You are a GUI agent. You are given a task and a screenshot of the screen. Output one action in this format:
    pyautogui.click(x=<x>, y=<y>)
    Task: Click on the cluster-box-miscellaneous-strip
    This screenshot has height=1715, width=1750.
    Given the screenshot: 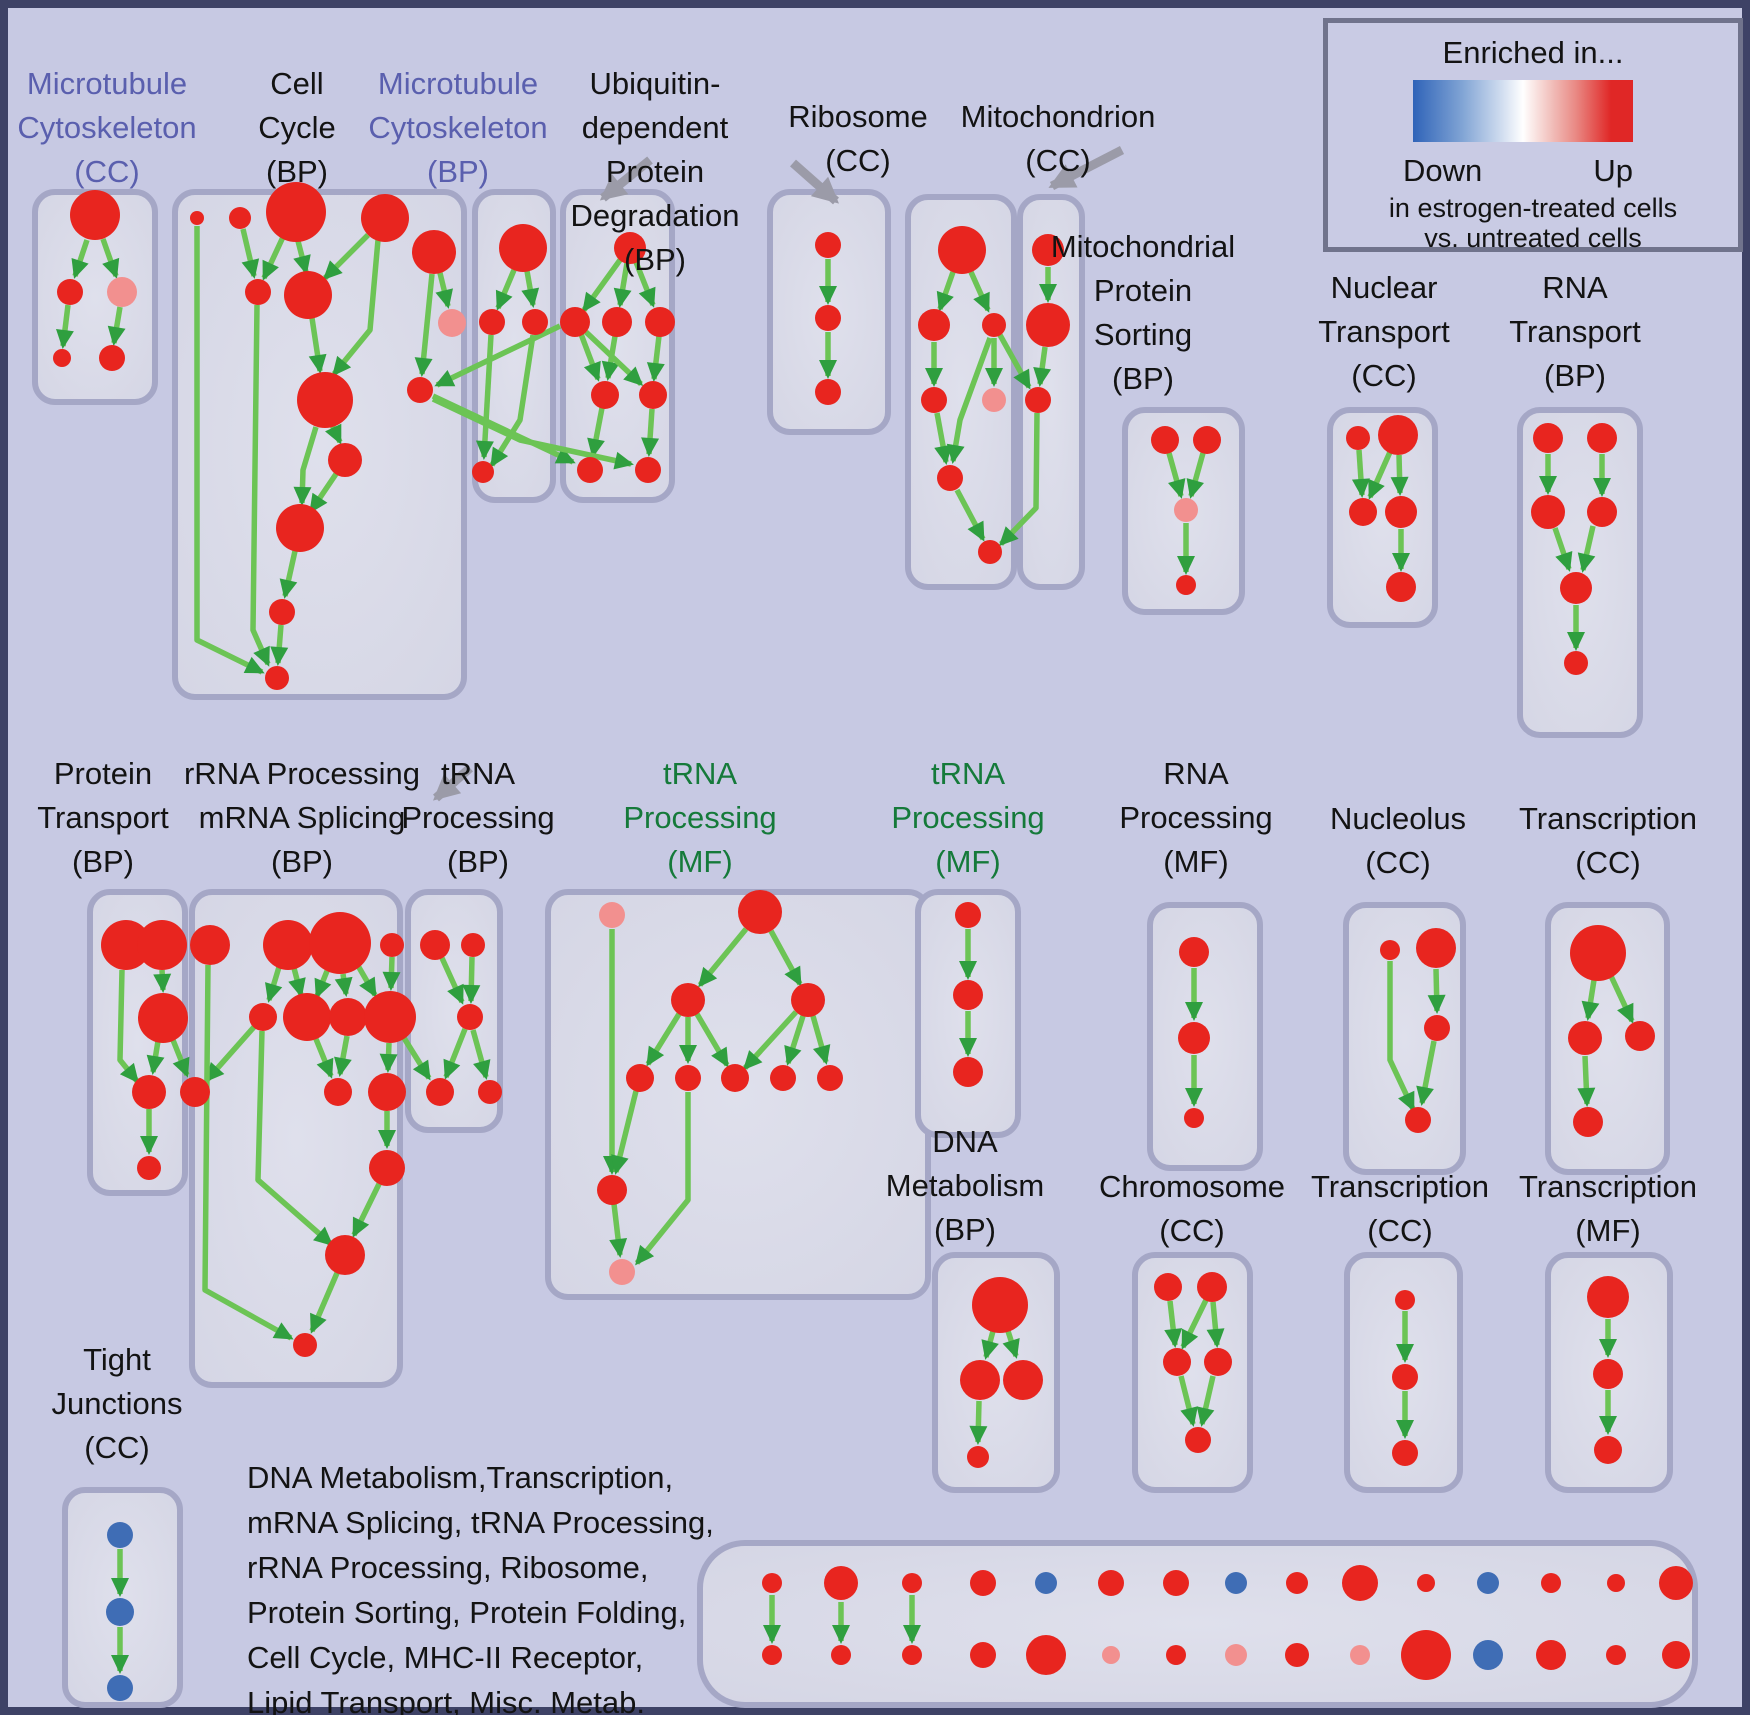 What is the action you would take?
    pyautogui.click(x=1197, y=1624)
    